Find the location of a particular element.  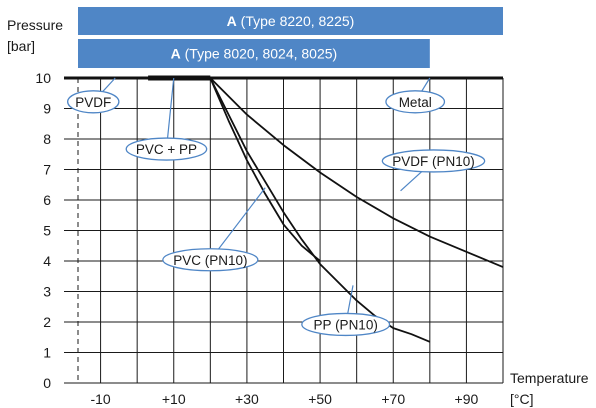

y-tick-label: 4 is located at coordinates (47, 261).